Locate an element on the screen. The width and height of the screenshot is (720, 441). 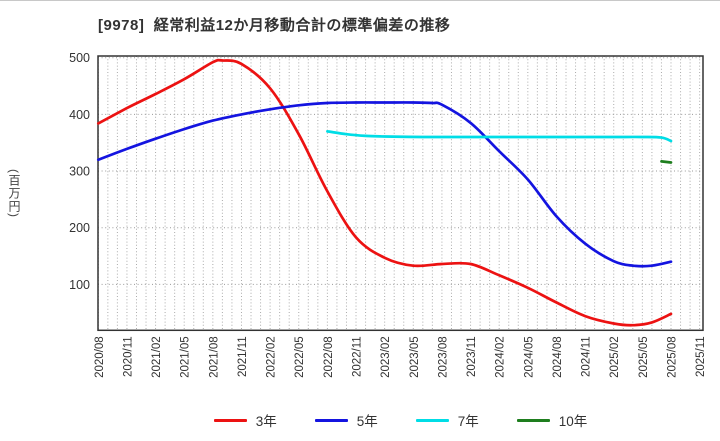
x-tick-label: 2023/02 is located at coordinates (386, 357).